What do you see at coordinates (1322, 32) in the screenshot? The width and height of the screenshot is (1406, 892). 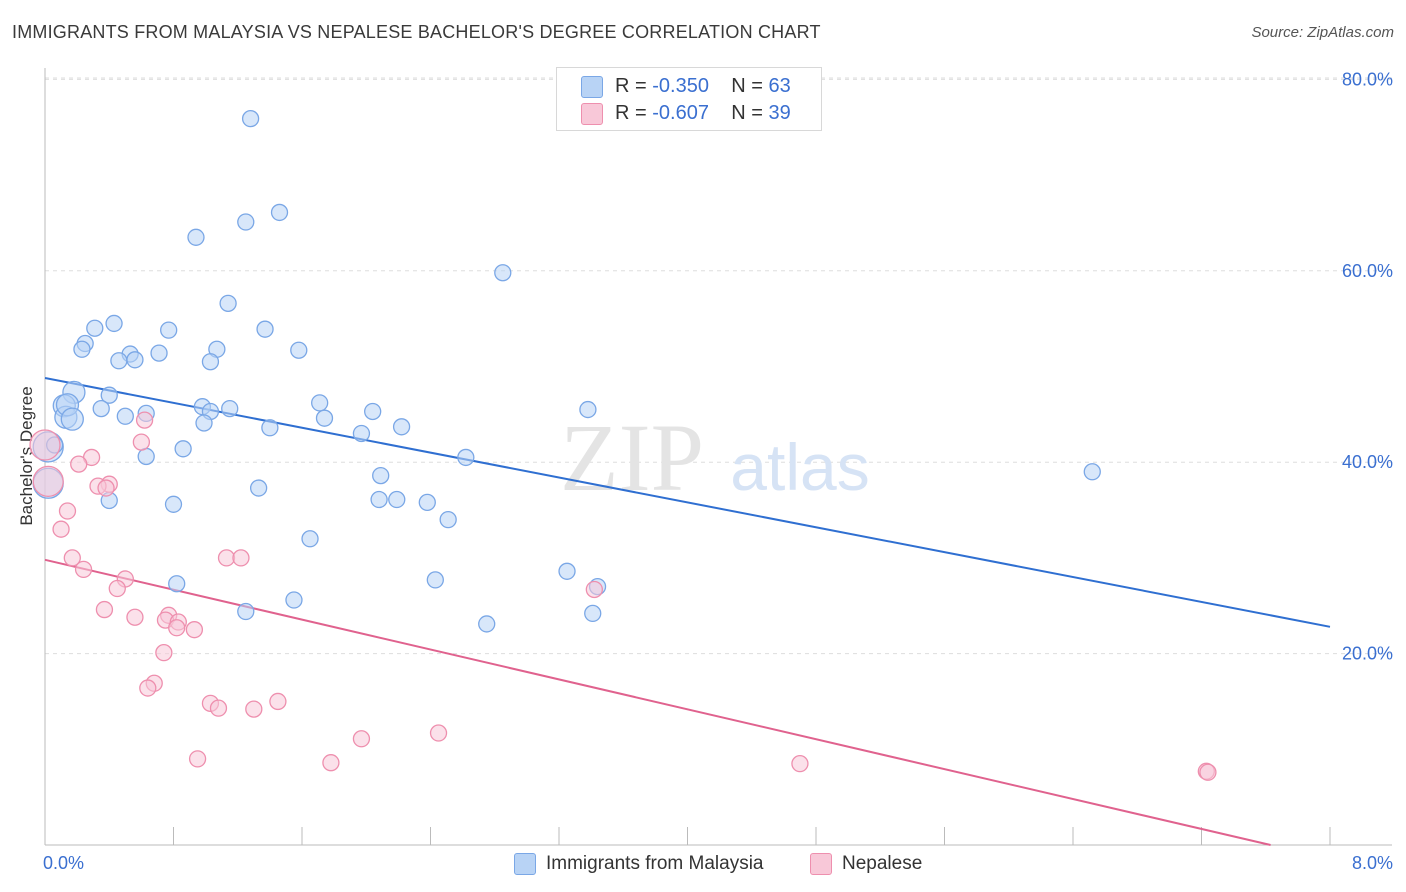 I see `source-label: Source: ZipAtlas.com` at bounding box center [1322, 32].